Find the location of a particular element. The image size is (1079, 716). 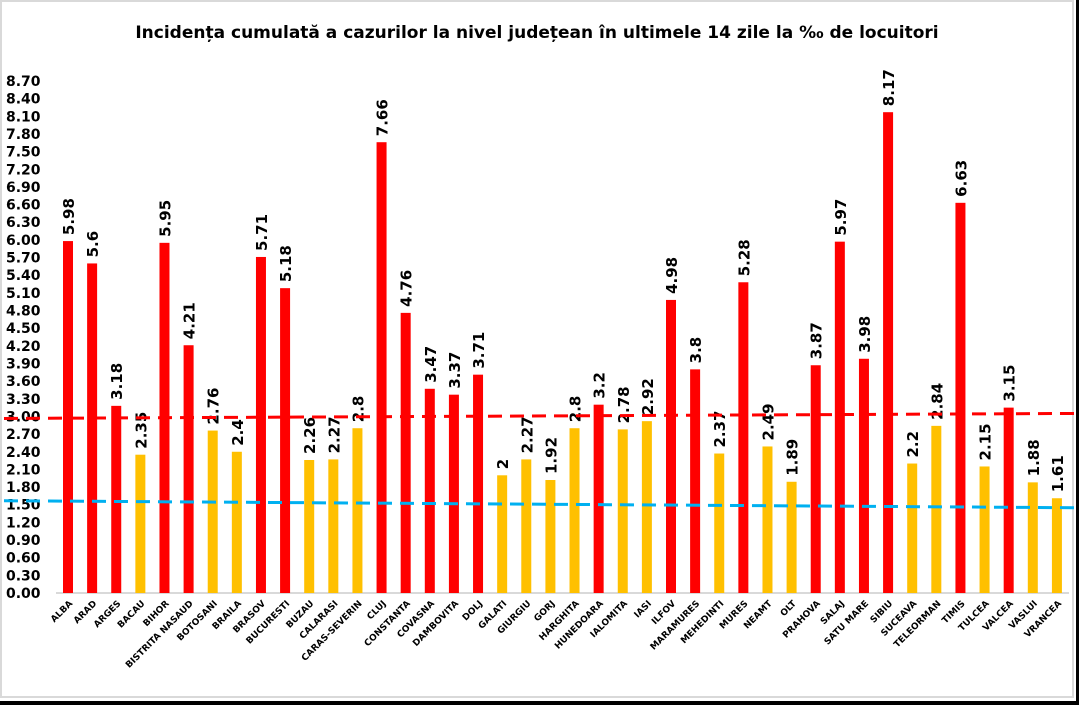

y-tick-label: 2.70 is located at coordinates (23, 435).